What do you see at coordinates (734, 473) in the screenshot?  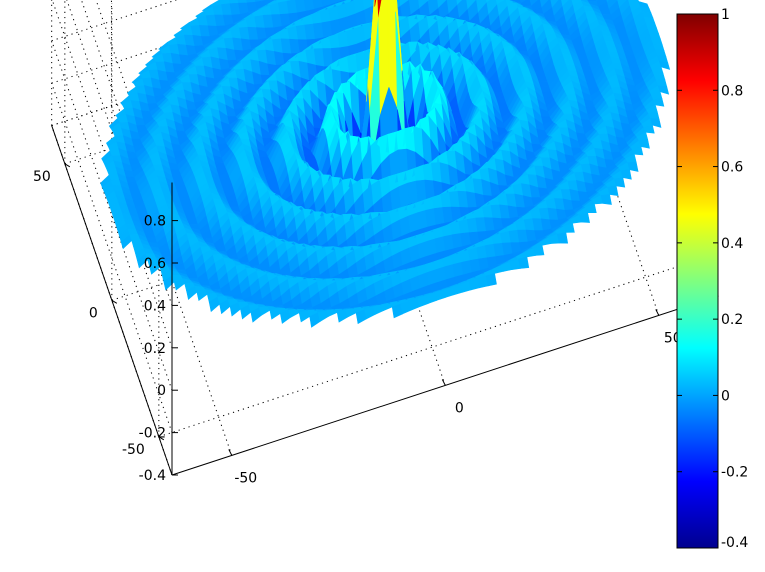 I see `colorbar-tick-label: -0.2` at bounding box center [734, 473].